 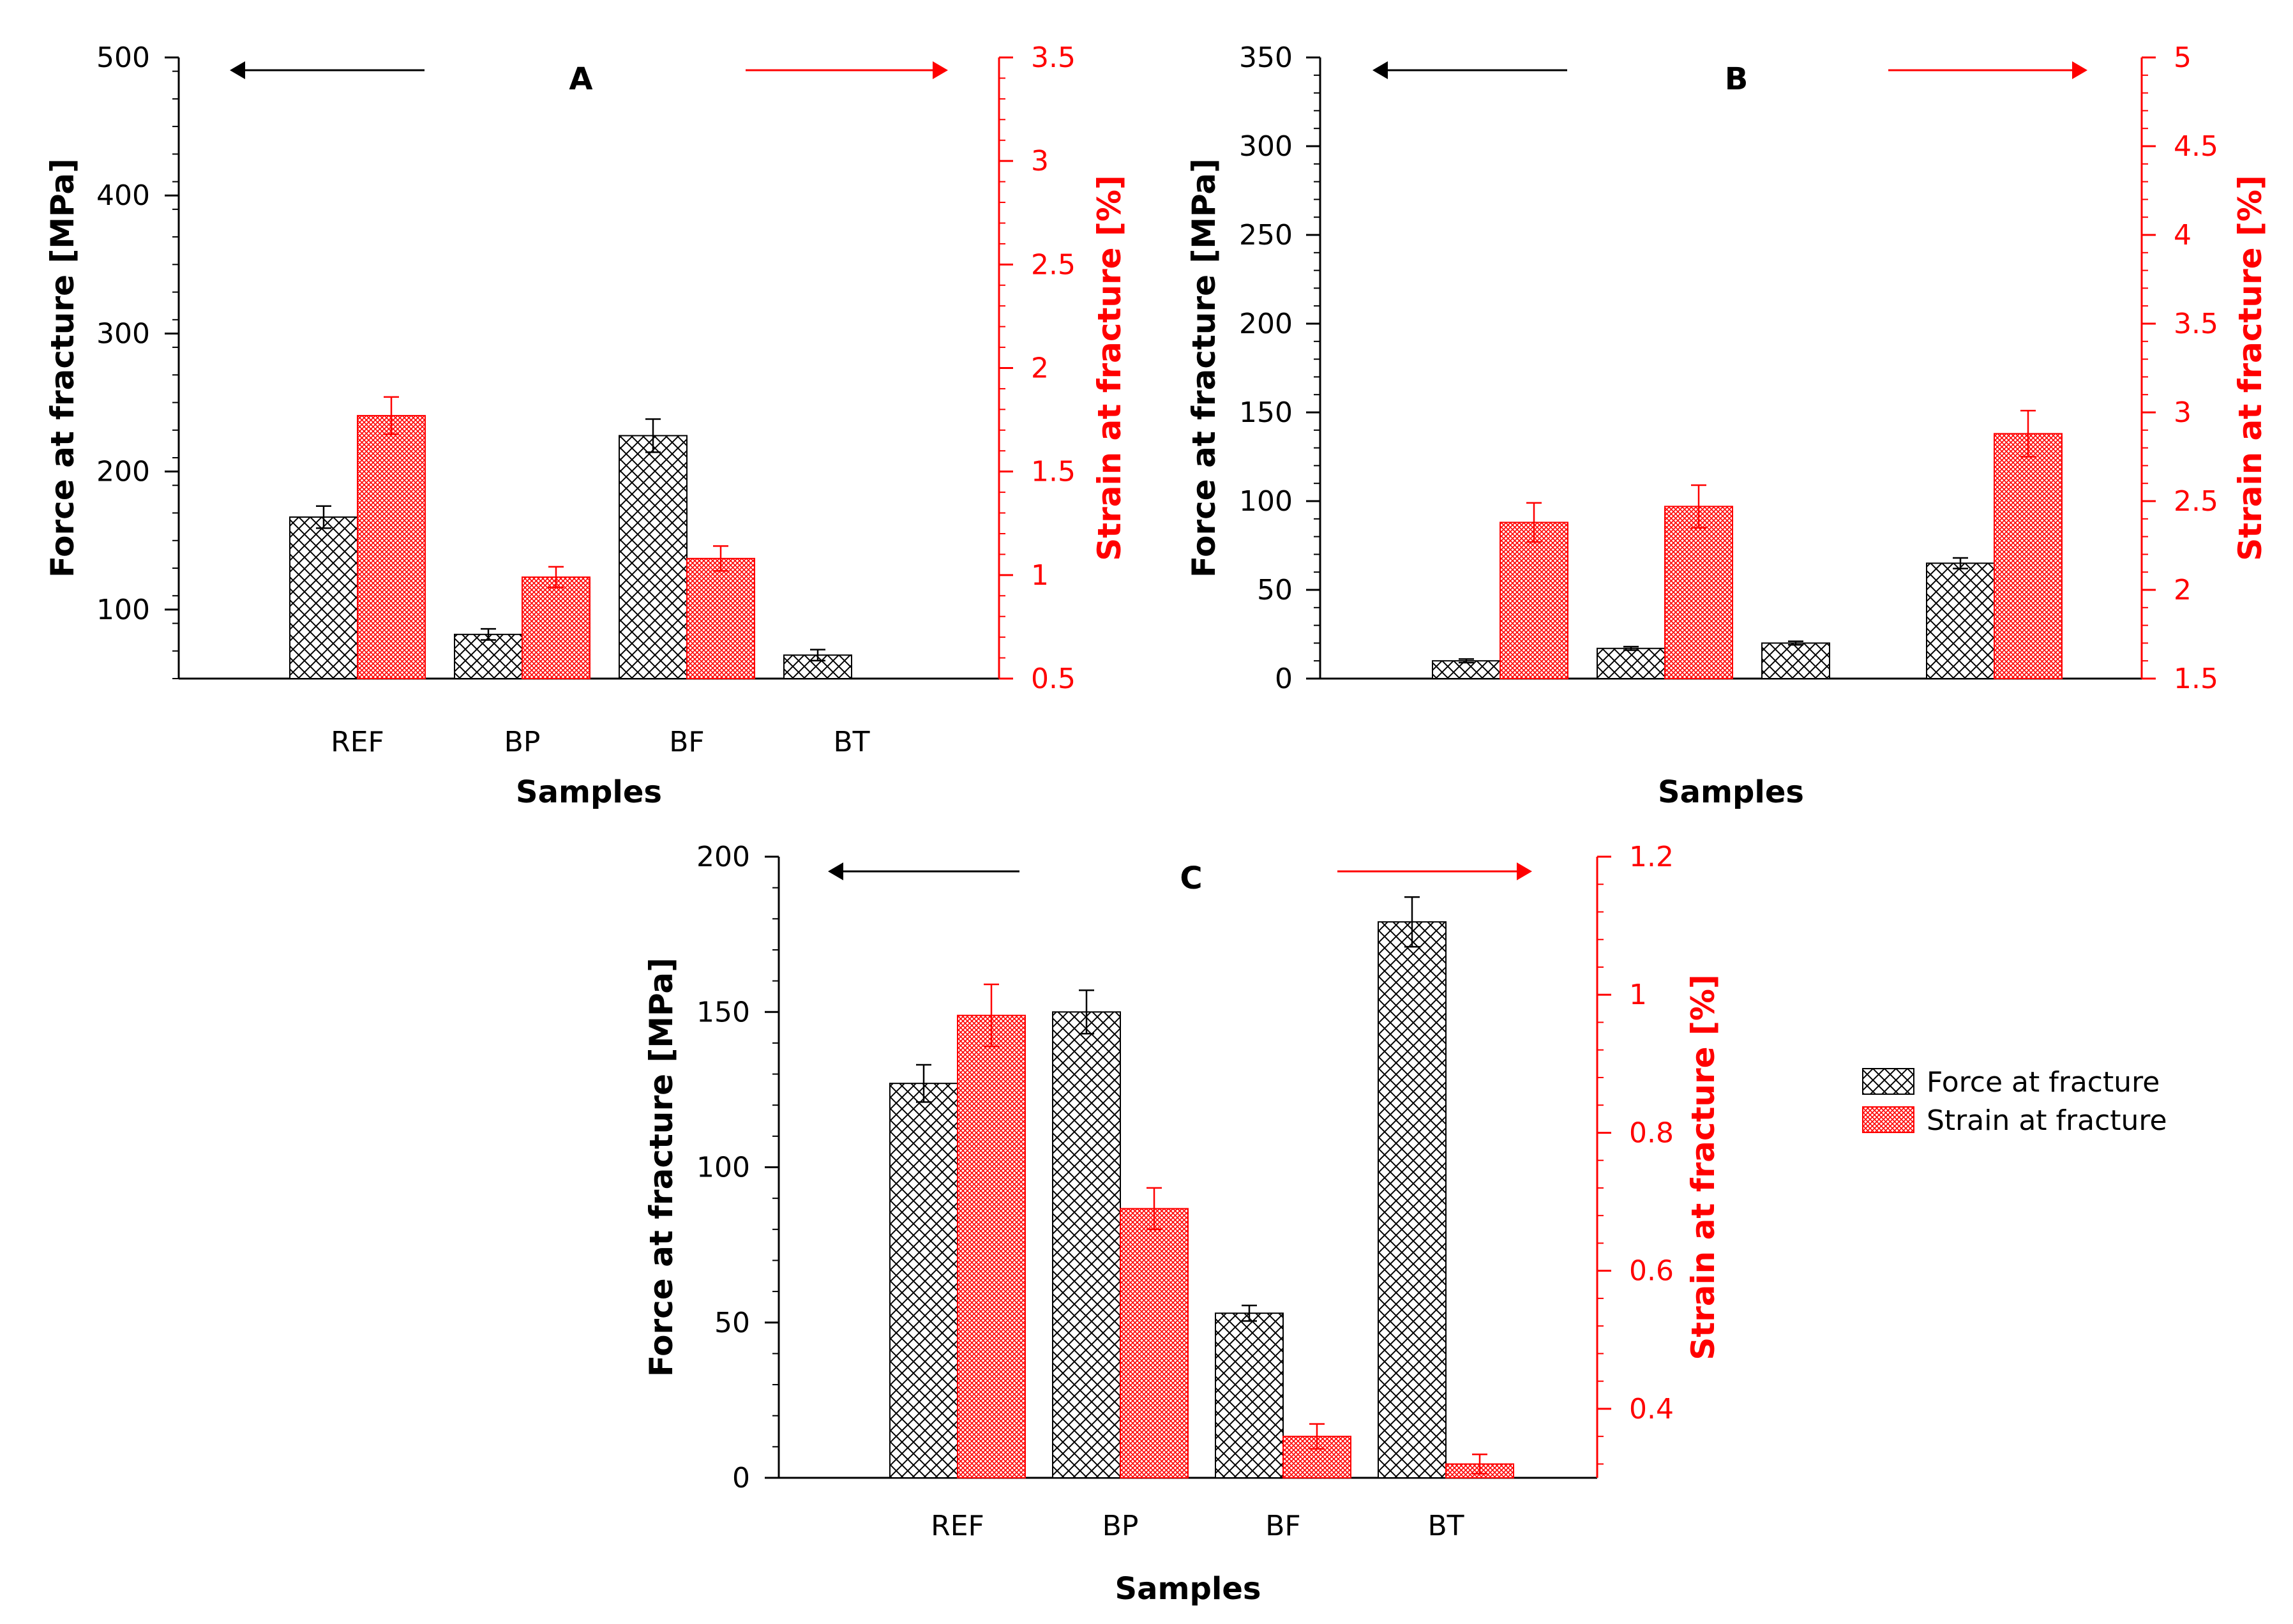 What do you see at coordinates (1266, 146) in the screenshot?
I see `left-tick-label: 300` at bounding box center [1266, 146].